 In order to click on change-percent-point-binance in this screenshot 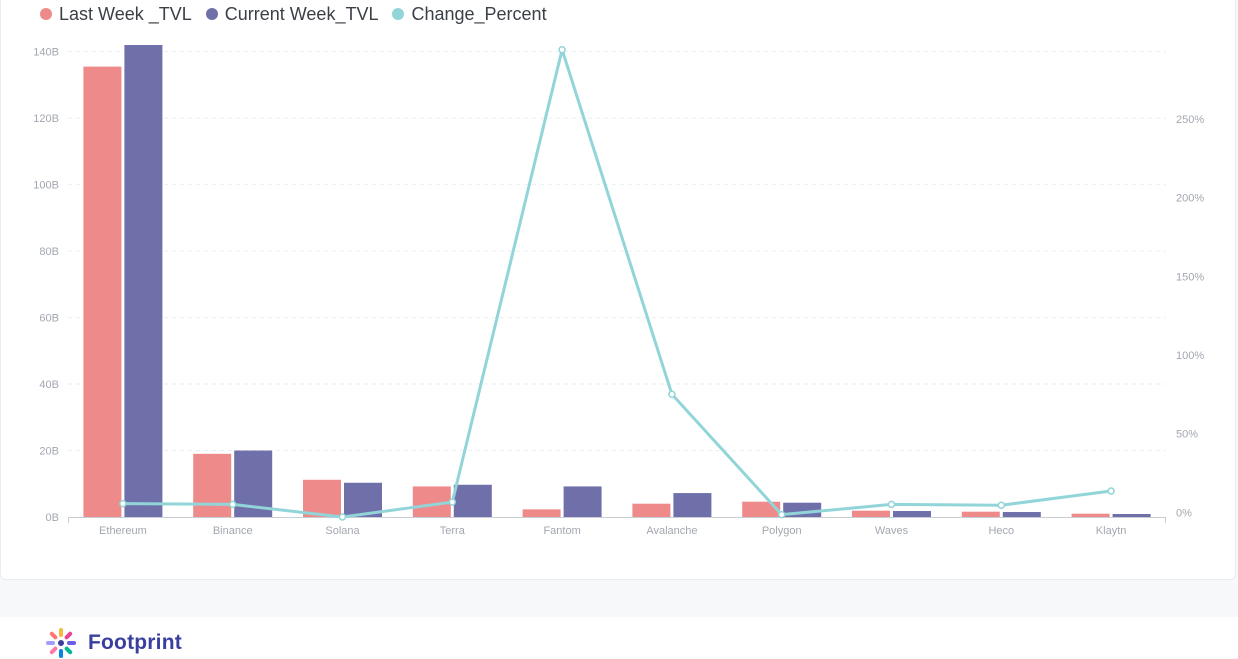, I will do `click(232, 504)`.